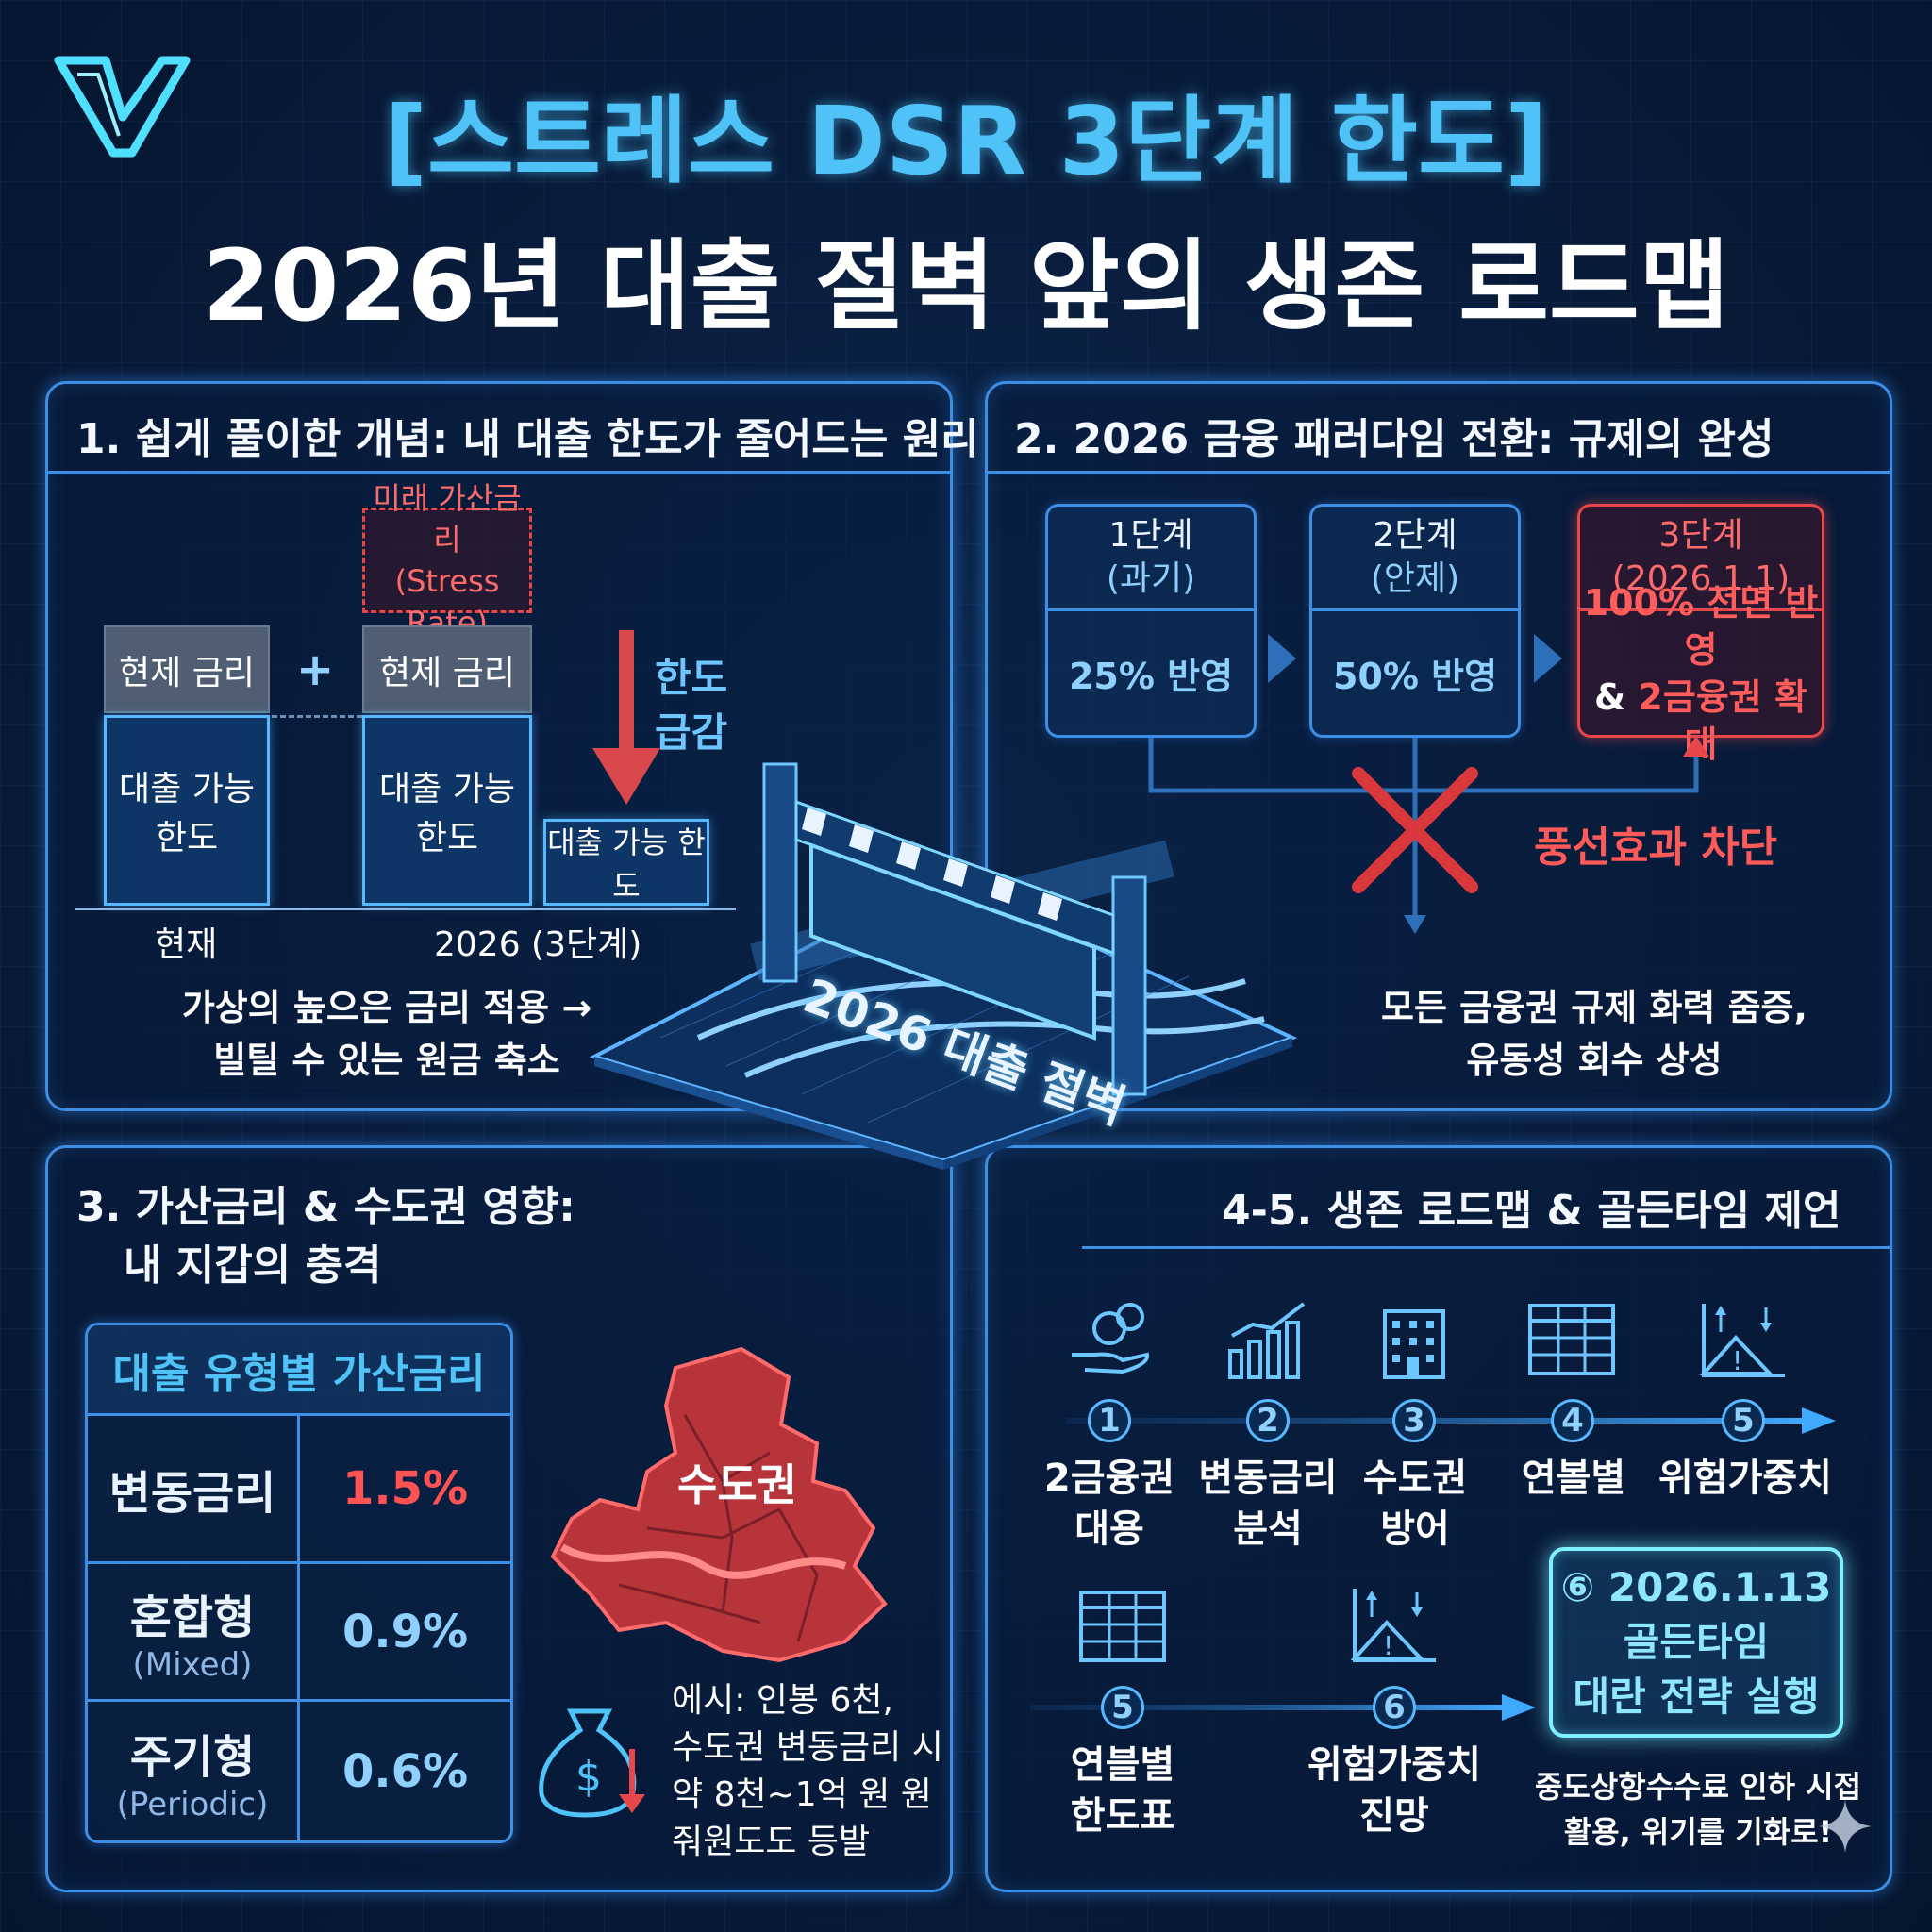 The width and height of the screenshot is (1932, 1932). I want to click on stress-rate-block: 미래 가산금리 (Stress Rate), so click(447, 561).